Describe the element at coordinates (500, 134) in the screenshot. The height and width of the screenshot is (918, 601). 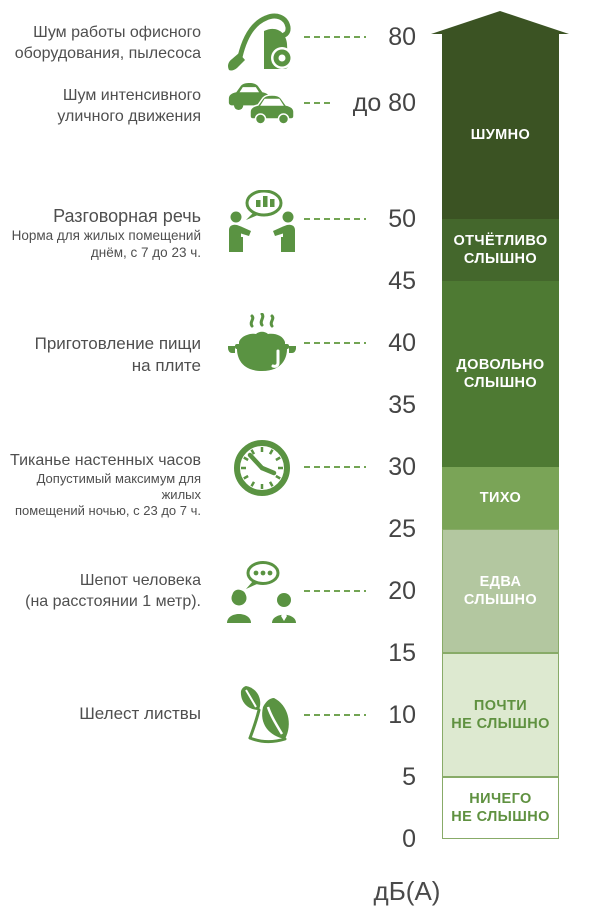
I see `zone-label-line: ШУМНО` at that location.